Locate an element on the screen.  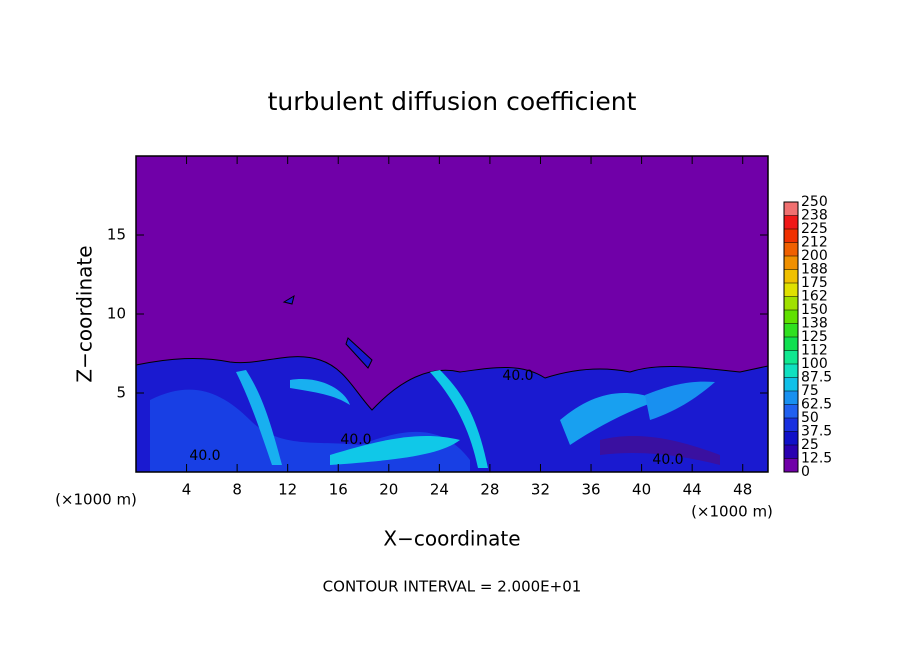
x-tick-label: 40 is located at coordinates (641, 490).